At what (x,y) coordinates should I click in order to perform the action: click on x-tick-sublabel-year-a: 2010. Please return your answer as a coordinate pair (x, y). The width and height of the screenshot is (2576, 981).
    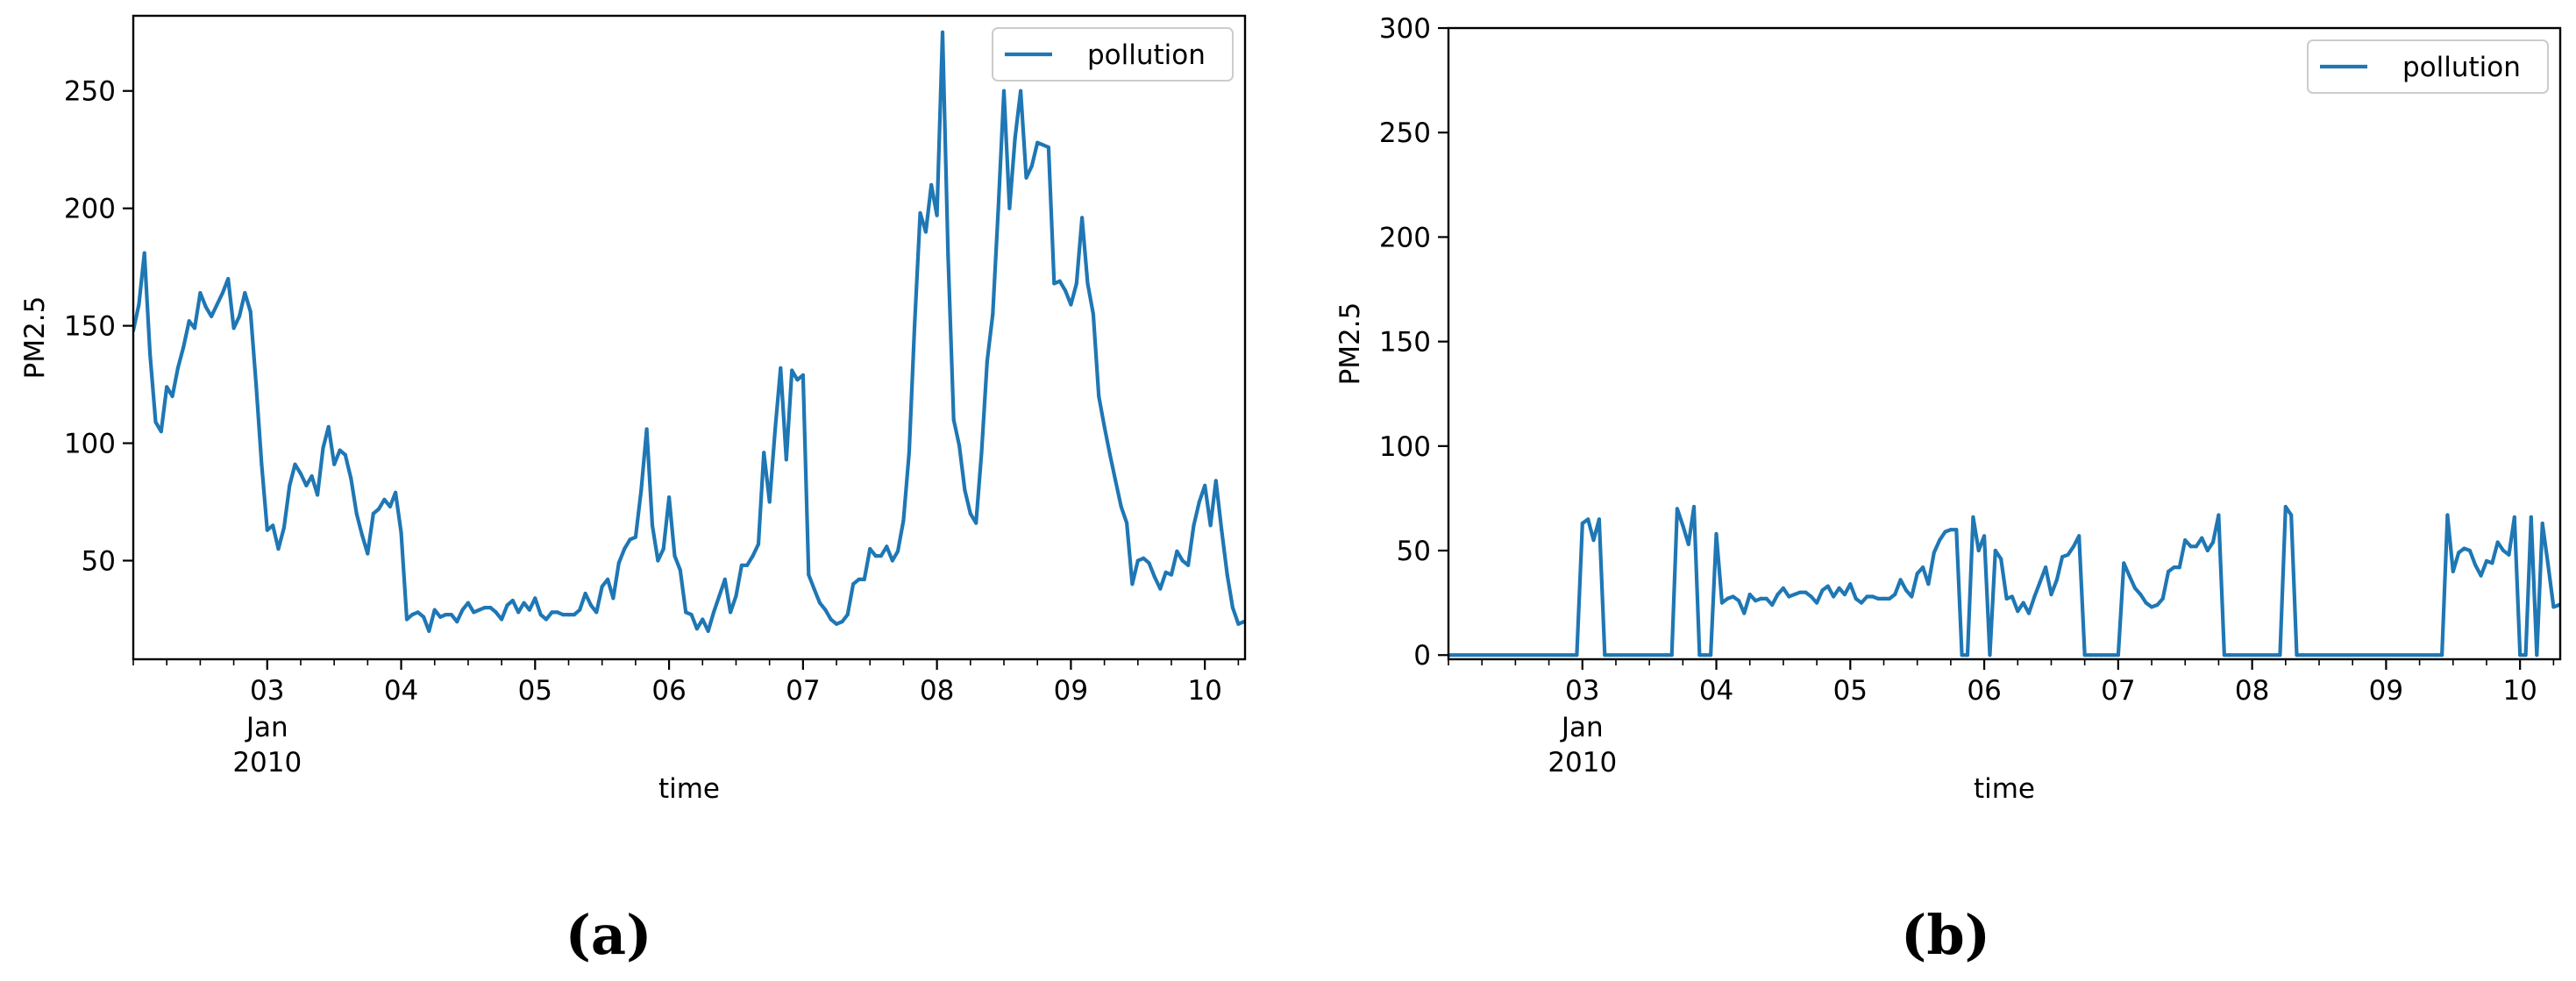
    Looking at the image, I should click on (267, 762).